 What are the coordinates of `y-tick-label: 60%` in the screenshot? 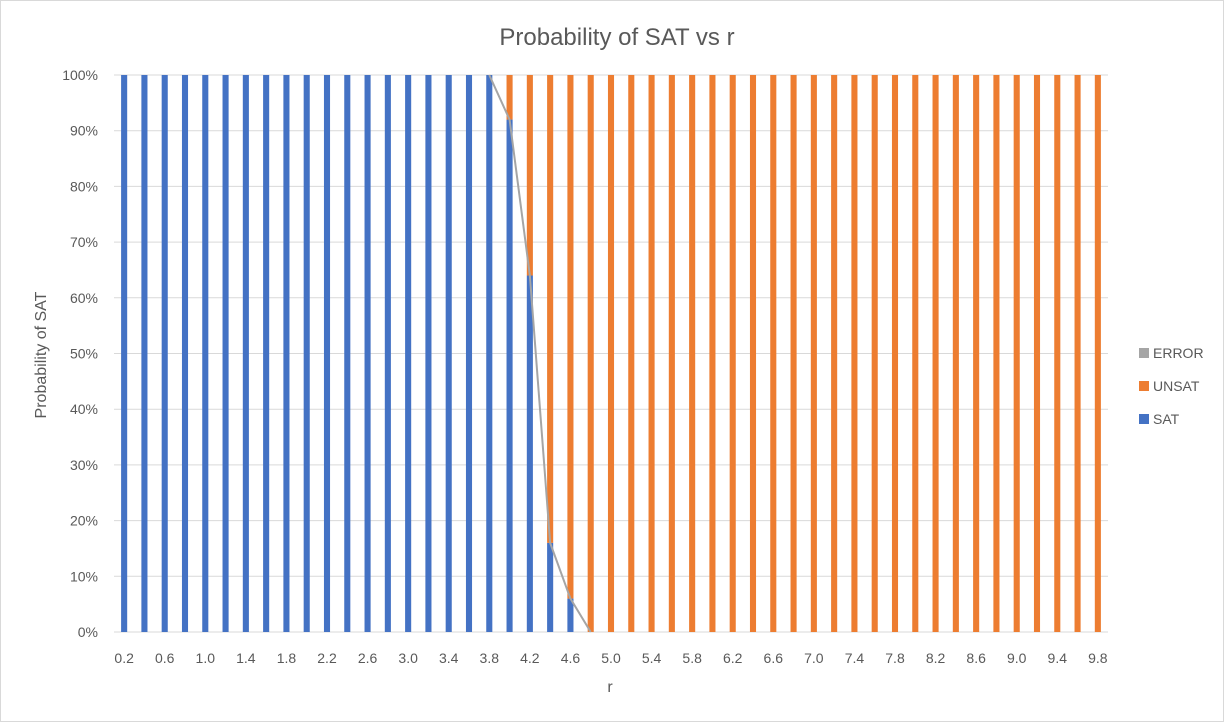 It's located at (84, 298).